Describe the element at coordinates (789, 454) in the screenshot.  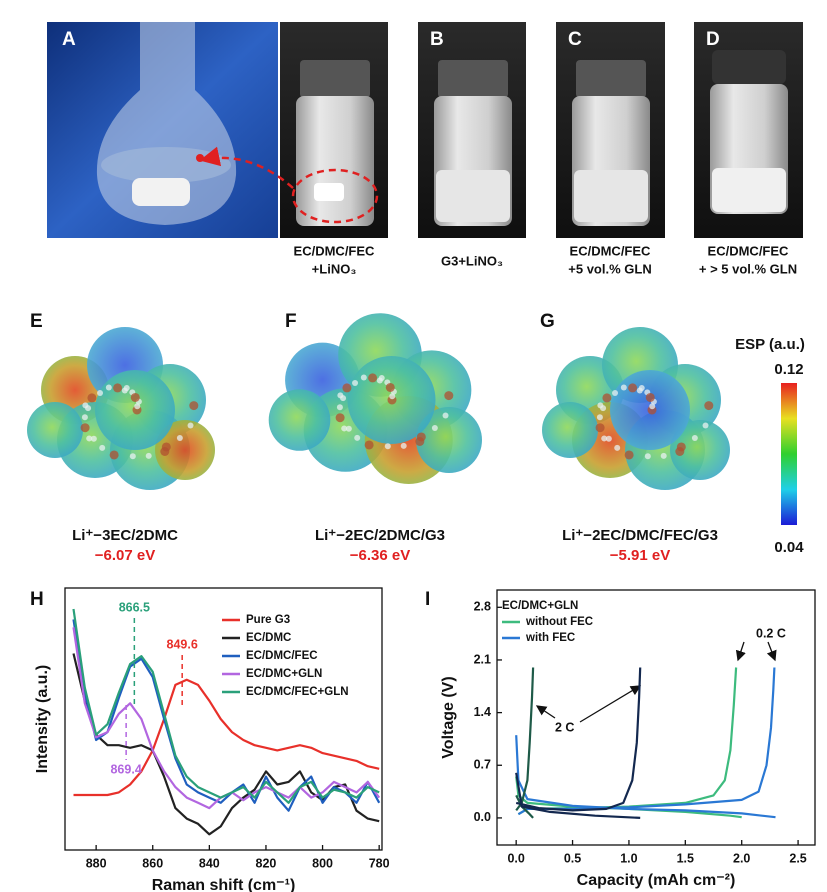
I see `colorbar` at that location.